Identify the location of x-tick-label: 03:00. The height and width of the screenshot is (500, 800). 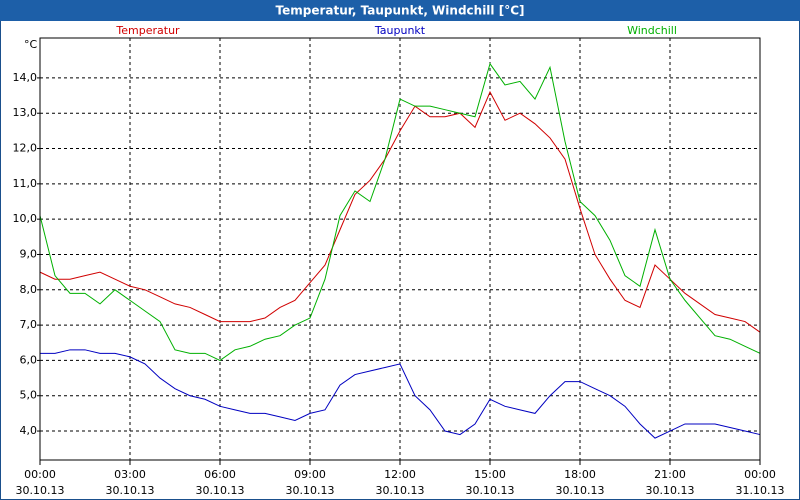
(130, 474).